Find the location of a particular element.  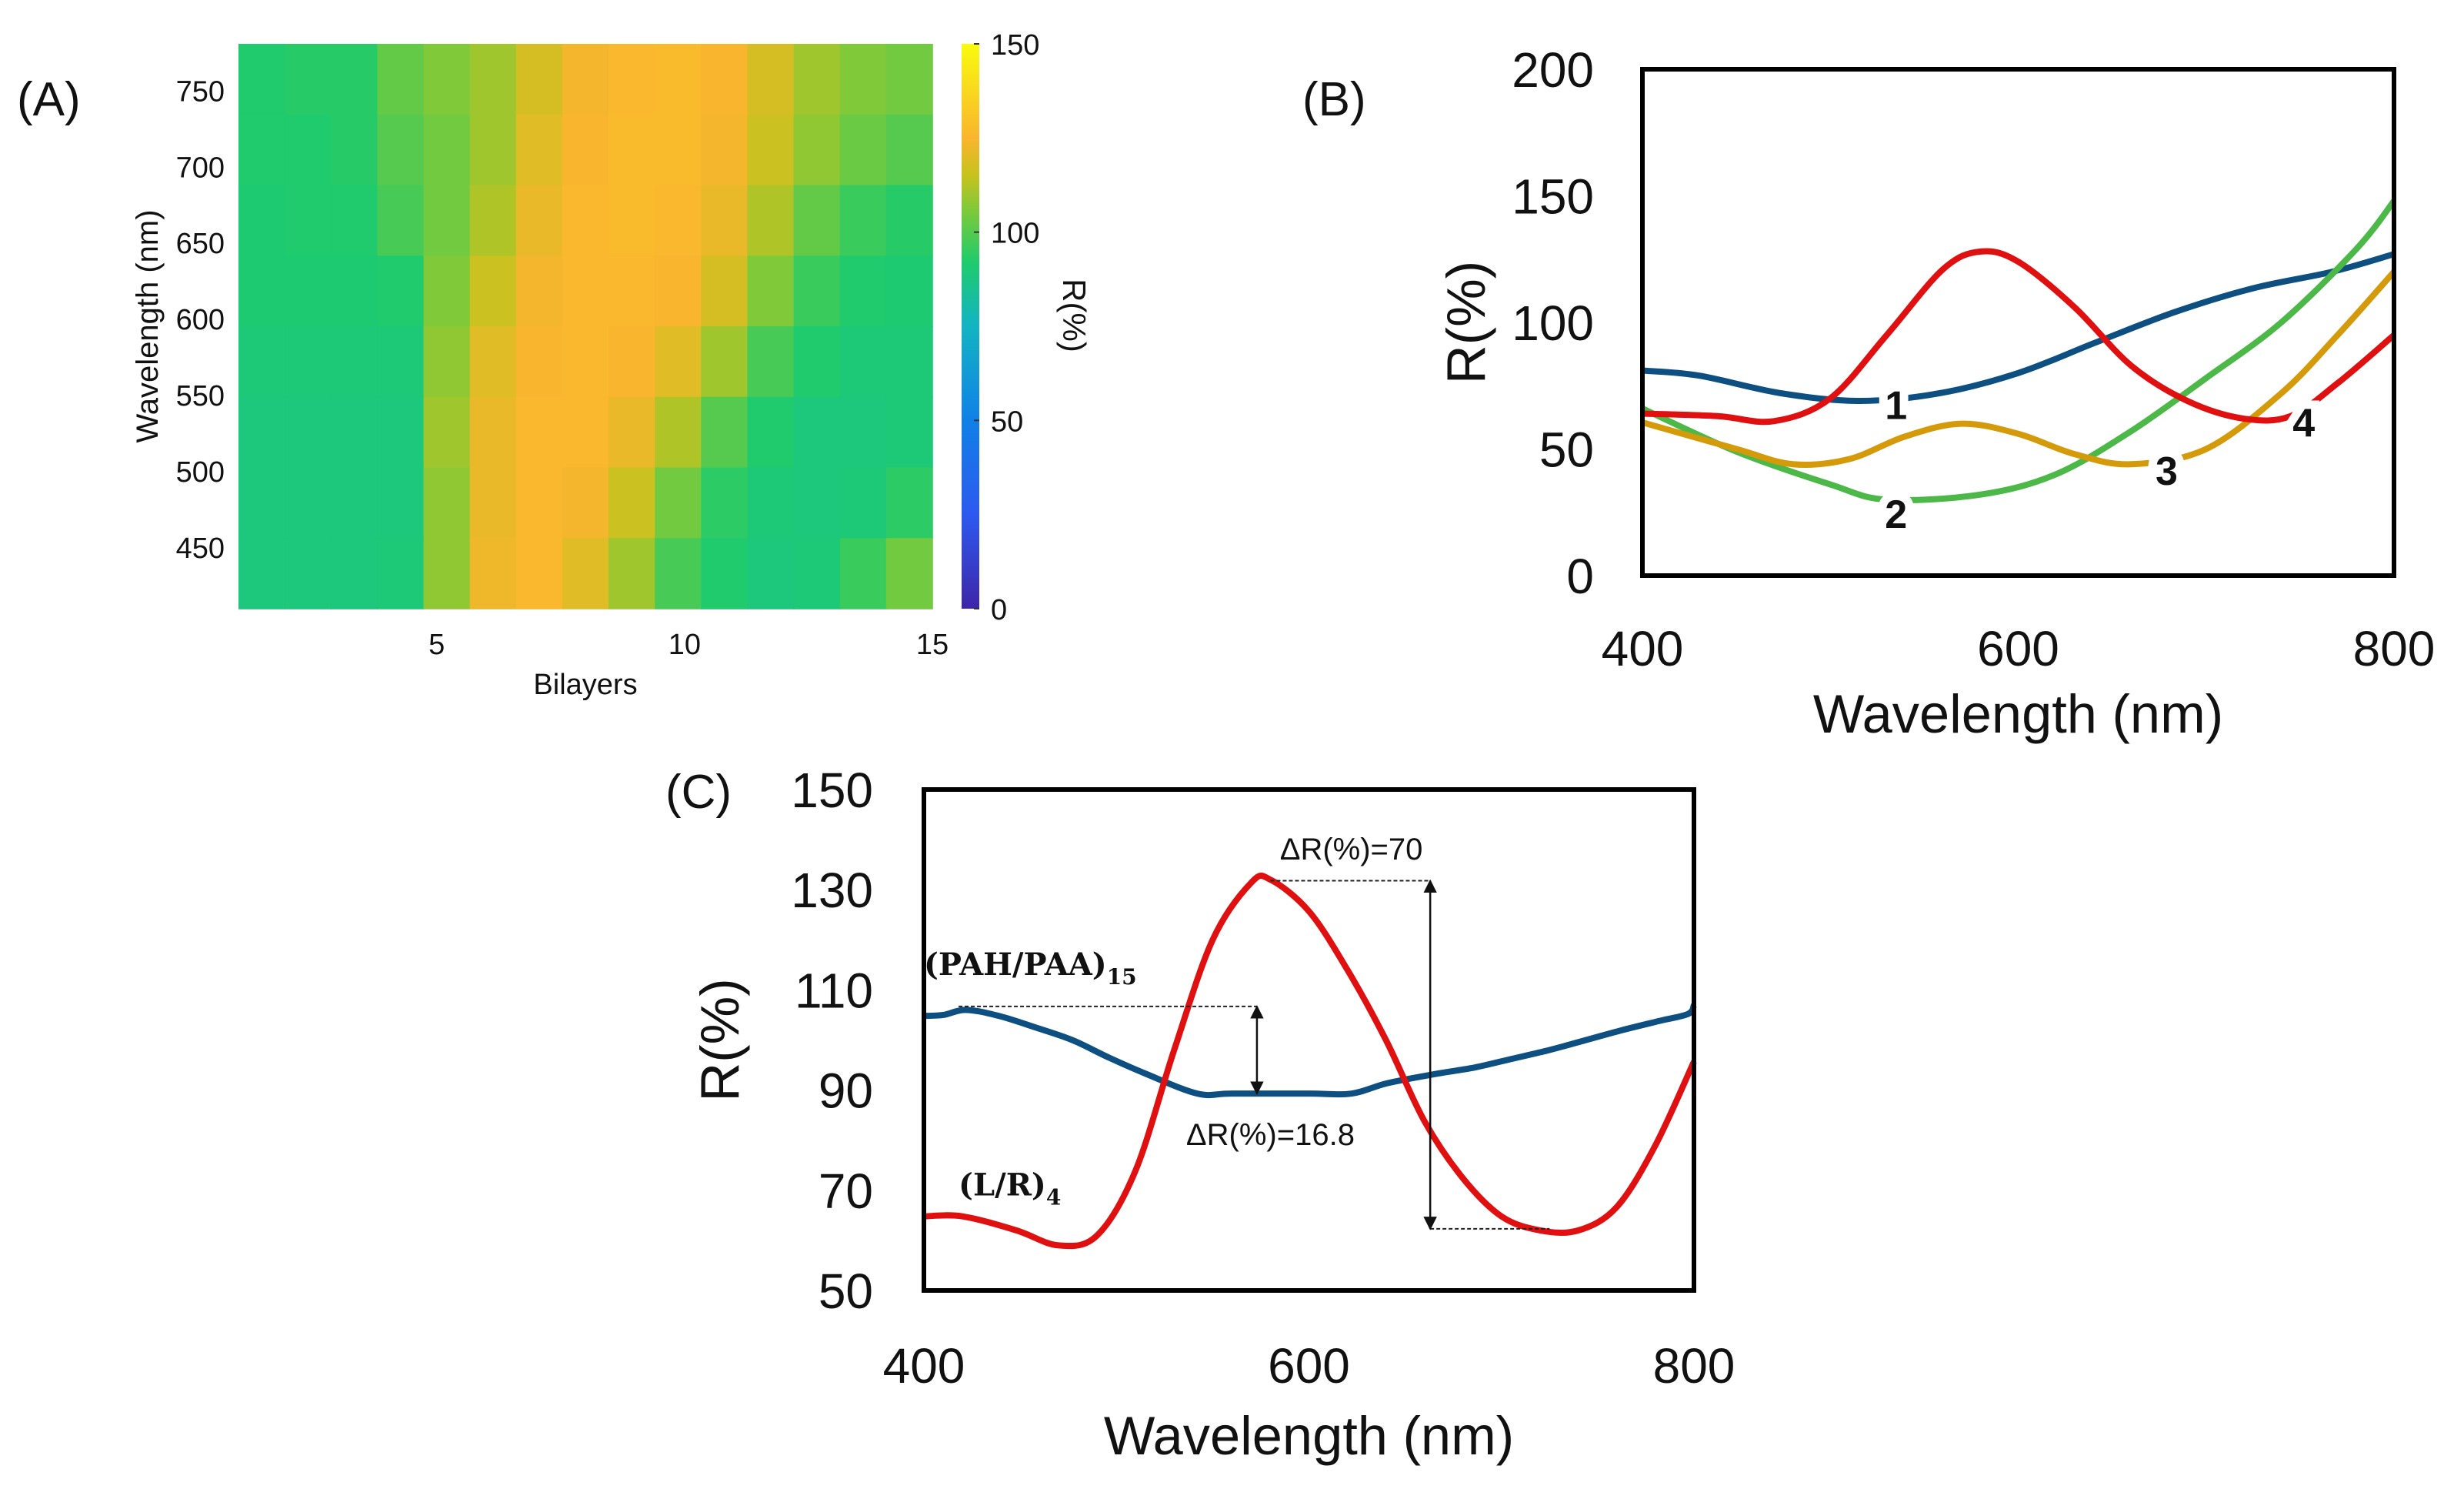

y-tick-label: 0 is located at coordinates (1580, 577).